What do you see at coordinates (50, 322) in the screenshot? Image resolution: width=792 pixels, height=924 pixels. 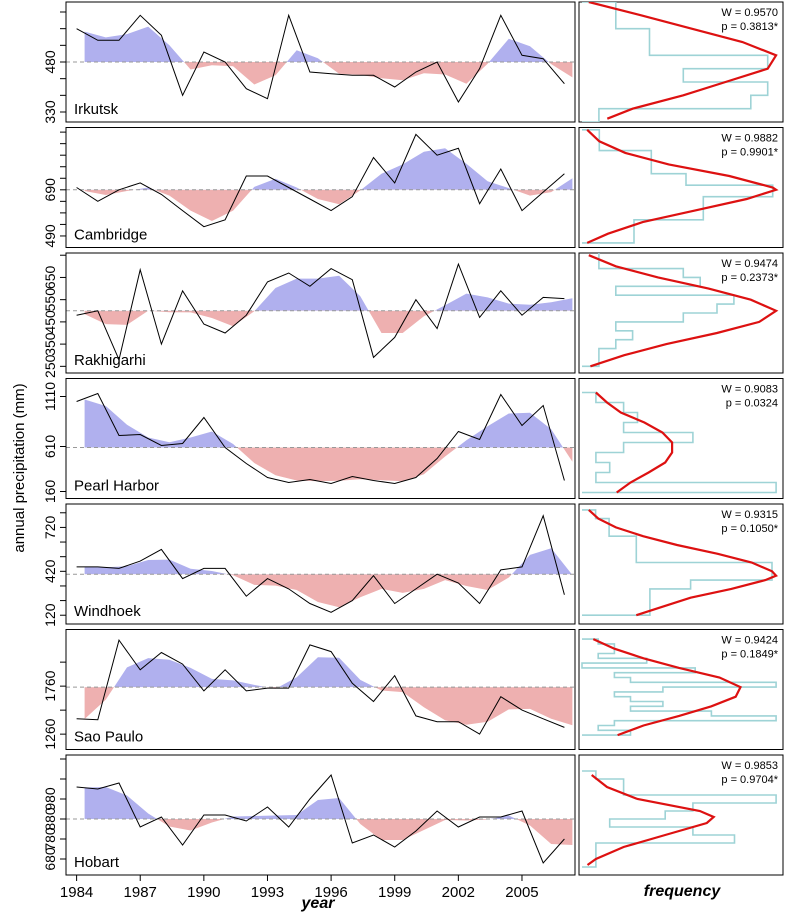 I see `y-tick-label: 450` at bounding box center [50, 322].